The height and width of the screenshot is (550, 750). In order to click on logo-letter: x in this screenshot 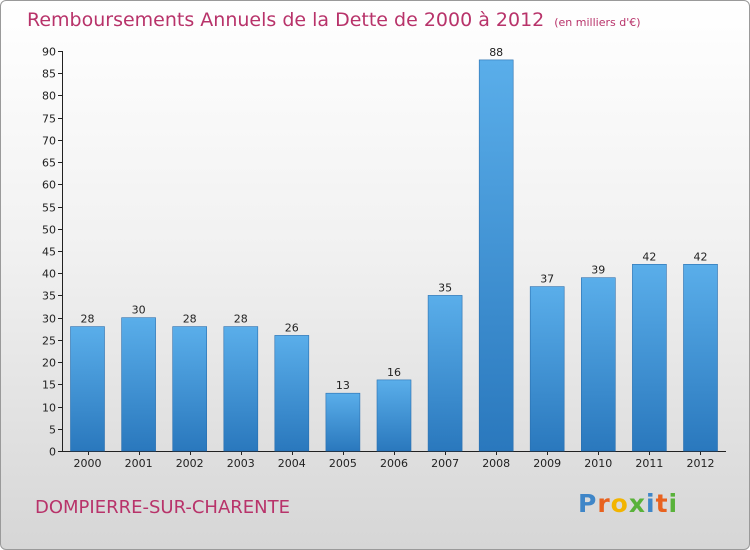, I will do `click(637, 503)`.